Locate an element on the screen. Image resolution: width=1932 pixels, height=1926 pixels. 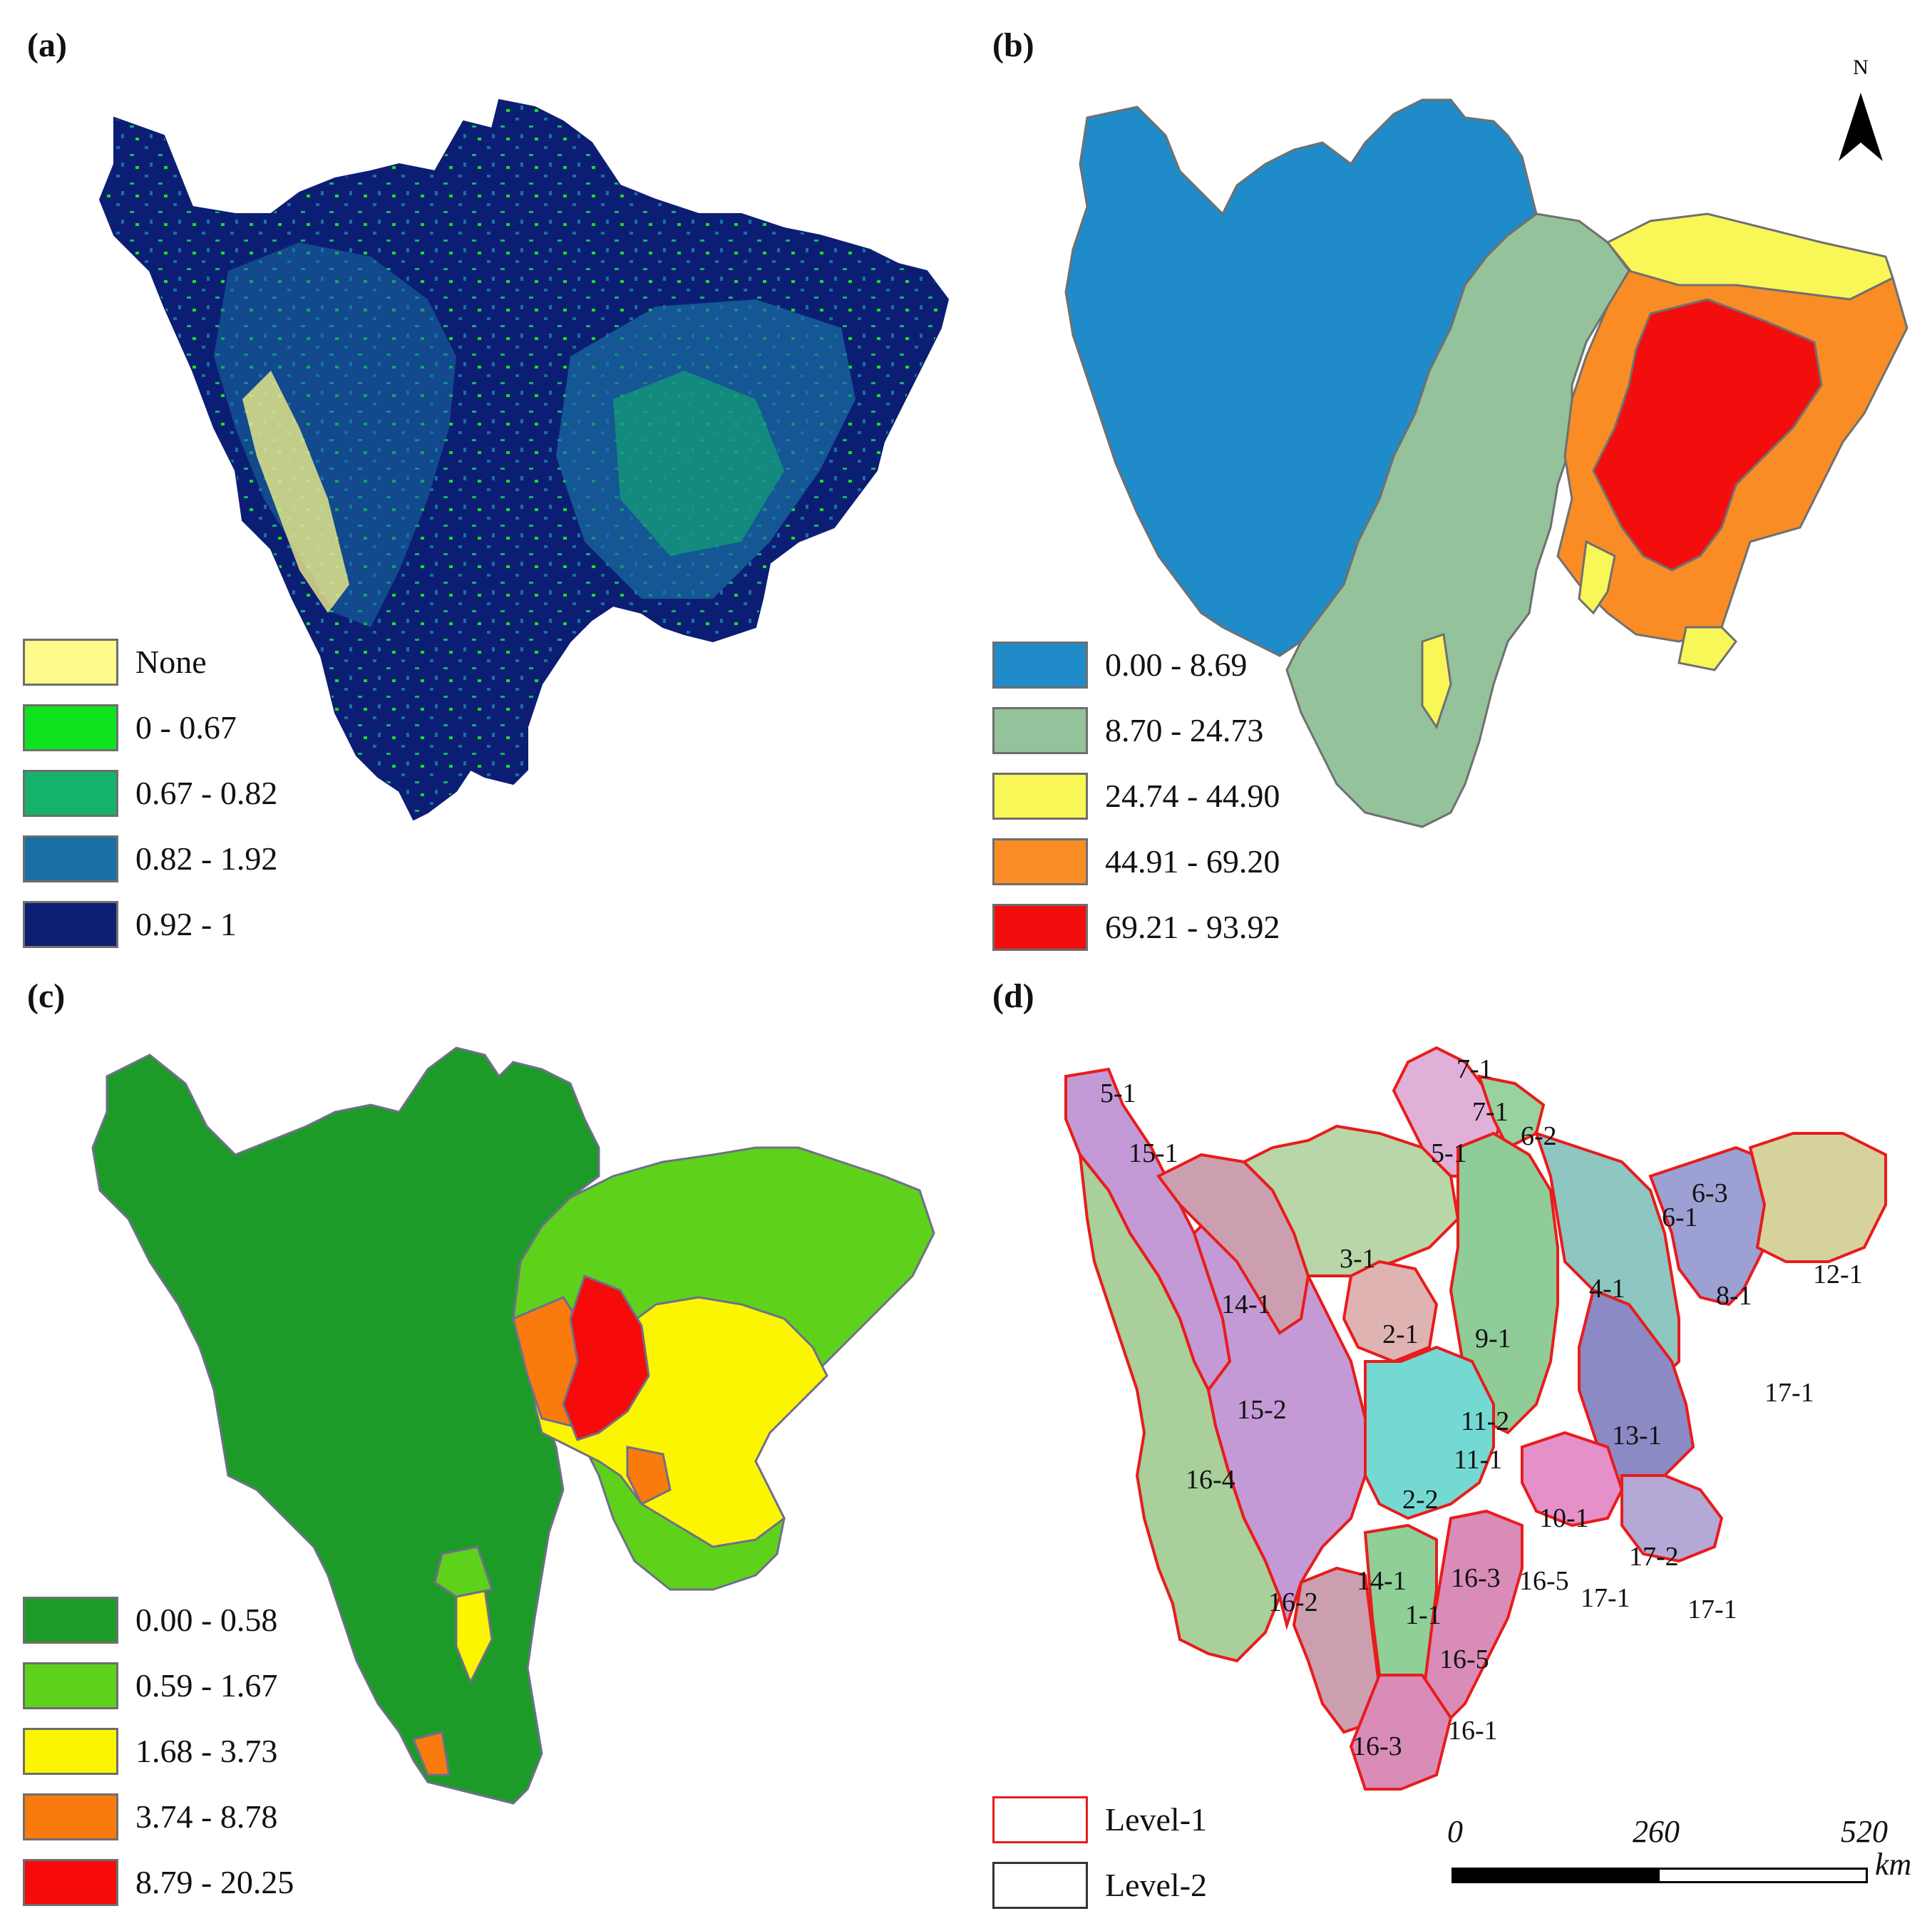
legend-b-row: 0.00 - 8.69 is located at coordinates (1156, 666).